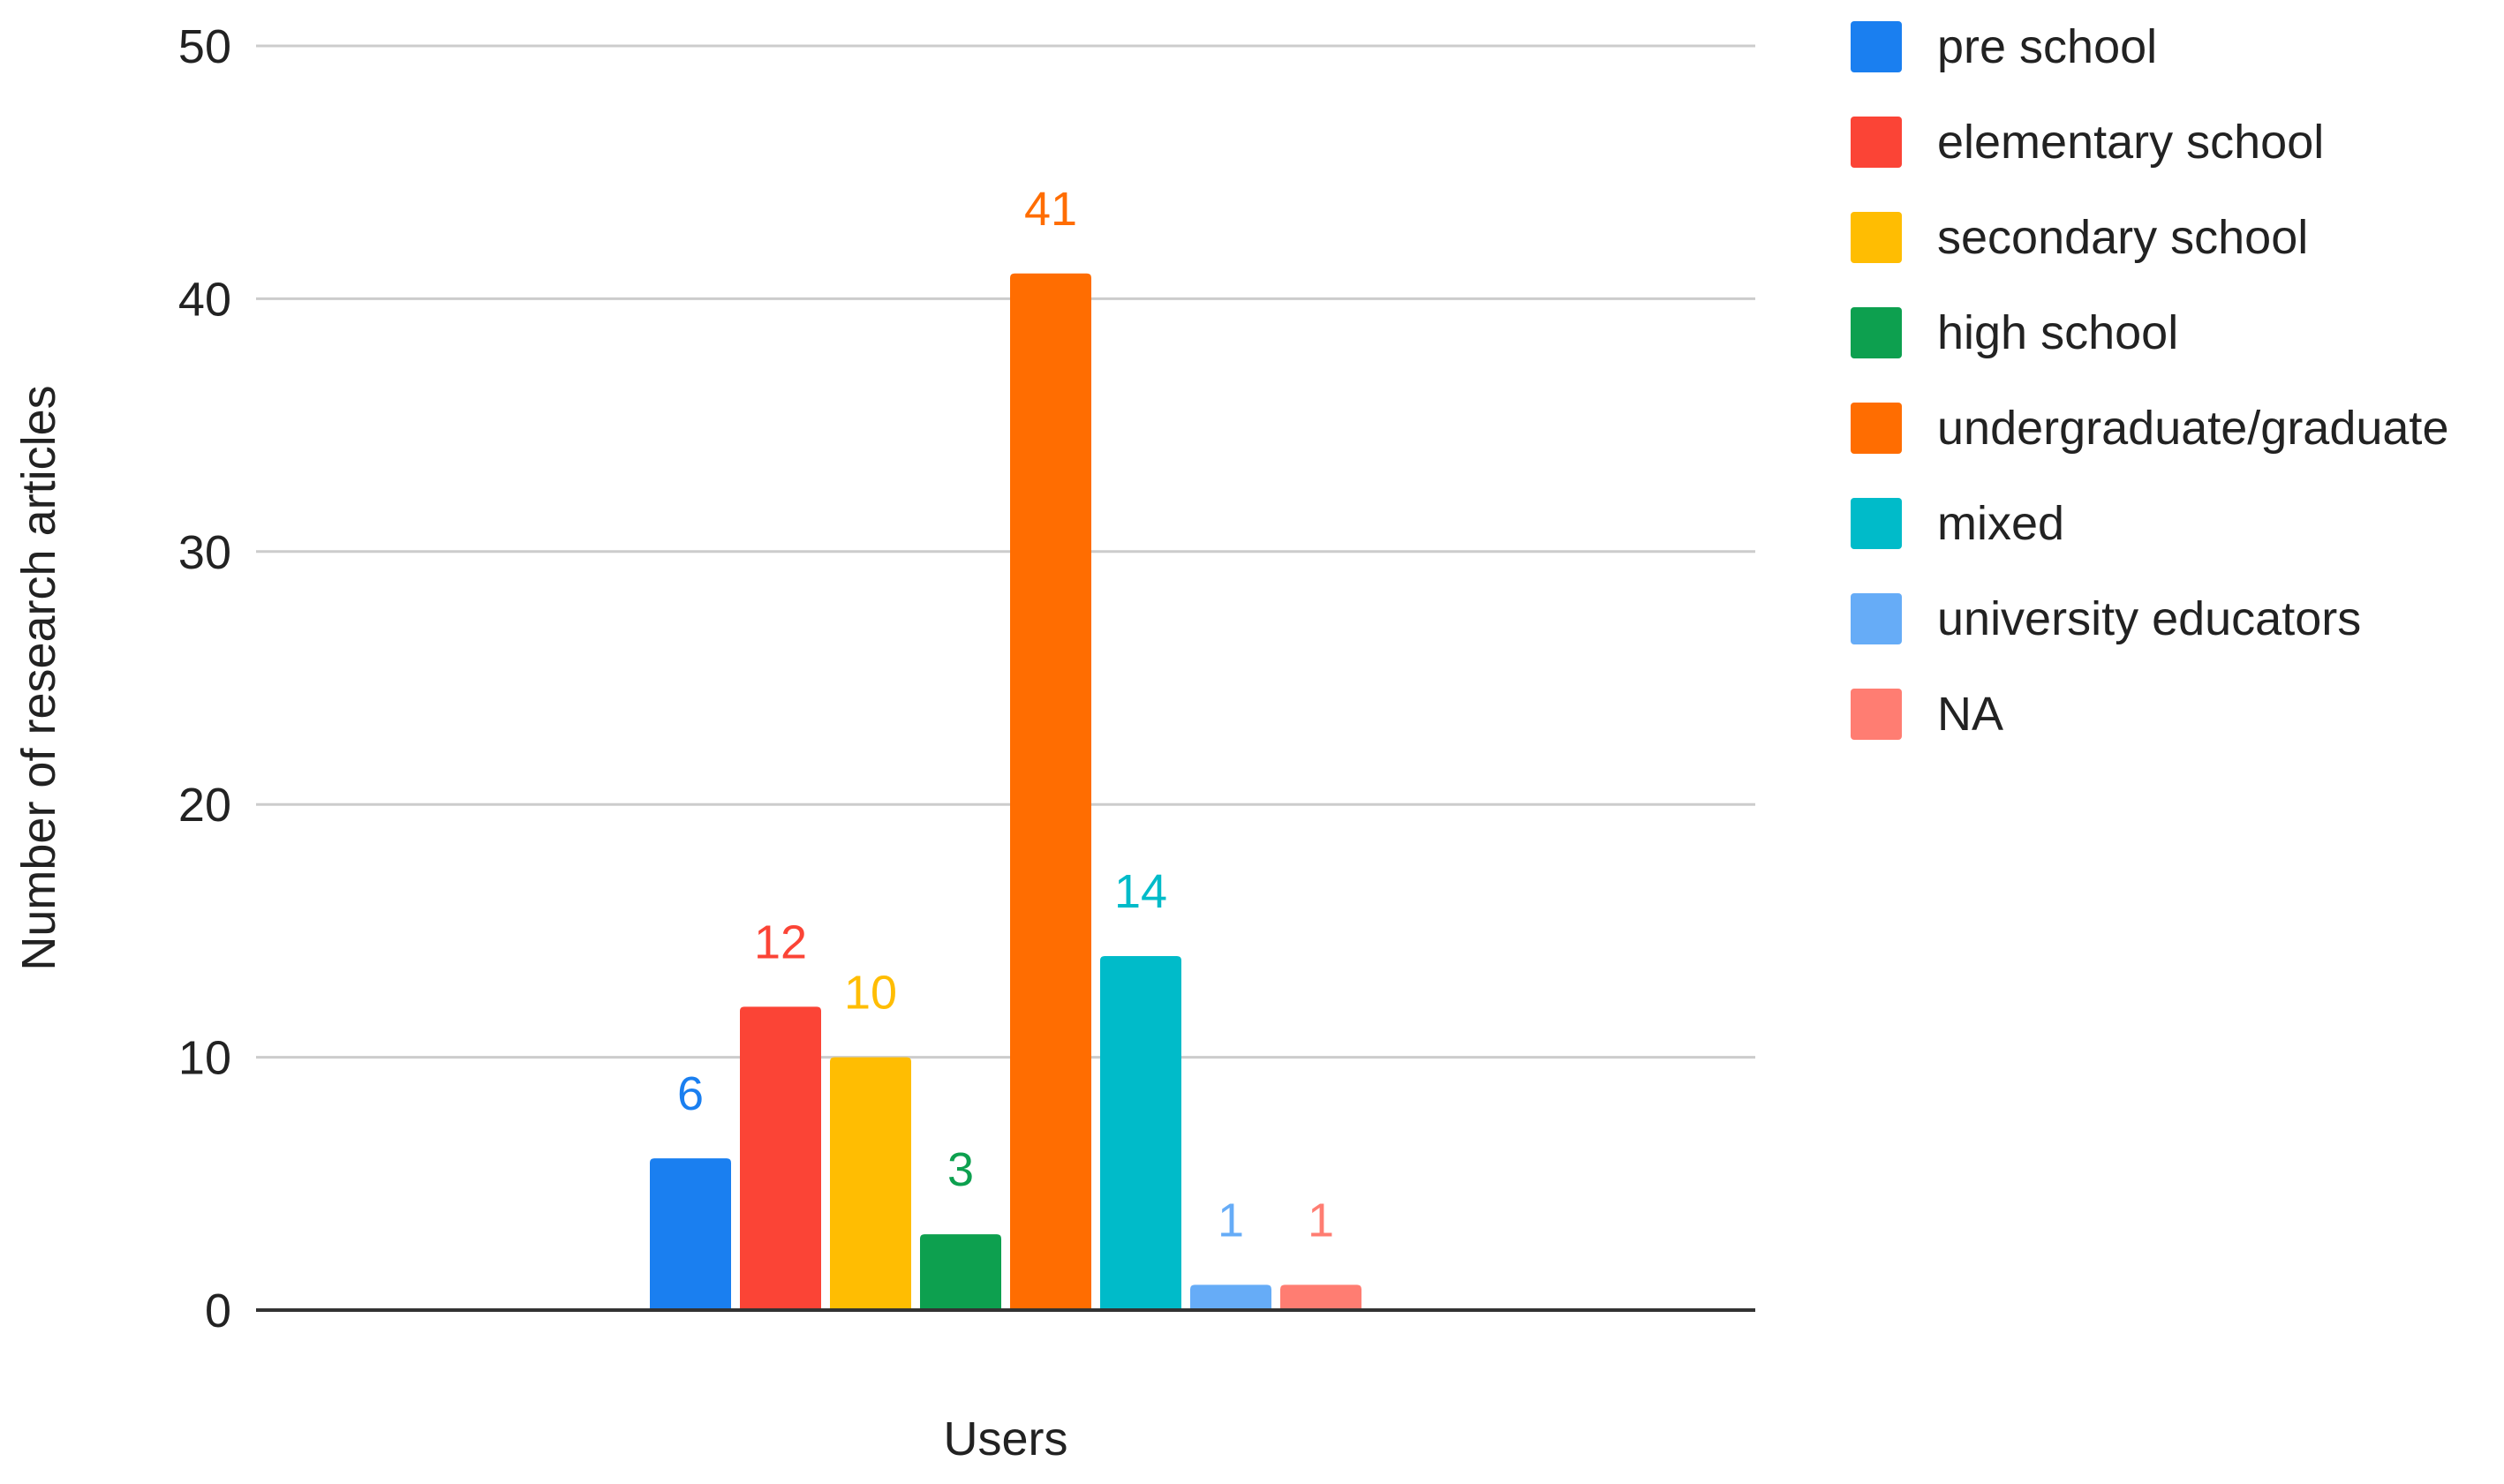 The image size is (2504, 1484). I want to click on legend-label: university educators, so click(2149, 618).